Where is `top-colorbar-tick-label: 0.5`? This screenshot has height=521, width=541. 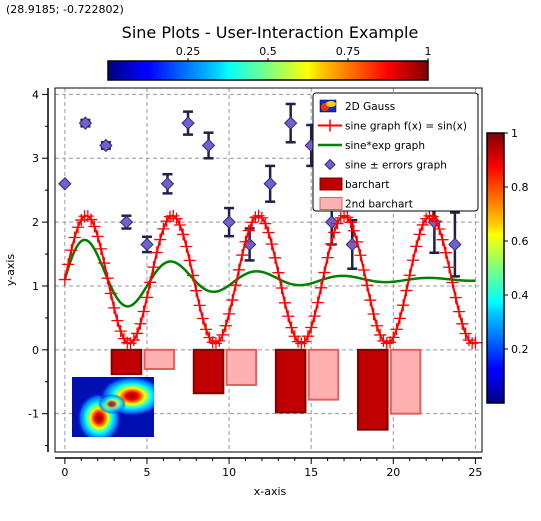
top-colorbar-tick-label: 0.5 is located at coordinates (268, 51).